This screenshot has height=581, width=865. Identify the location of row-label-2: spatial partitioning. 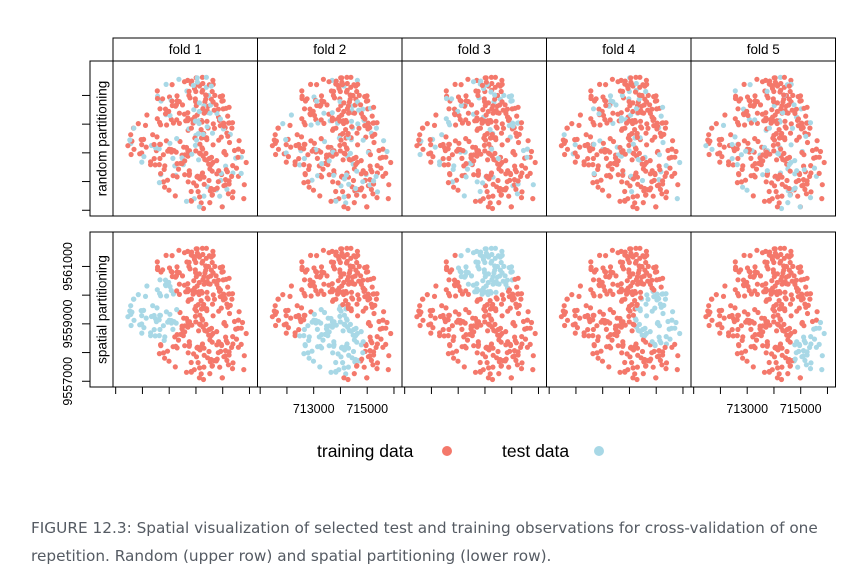
(102, 309).